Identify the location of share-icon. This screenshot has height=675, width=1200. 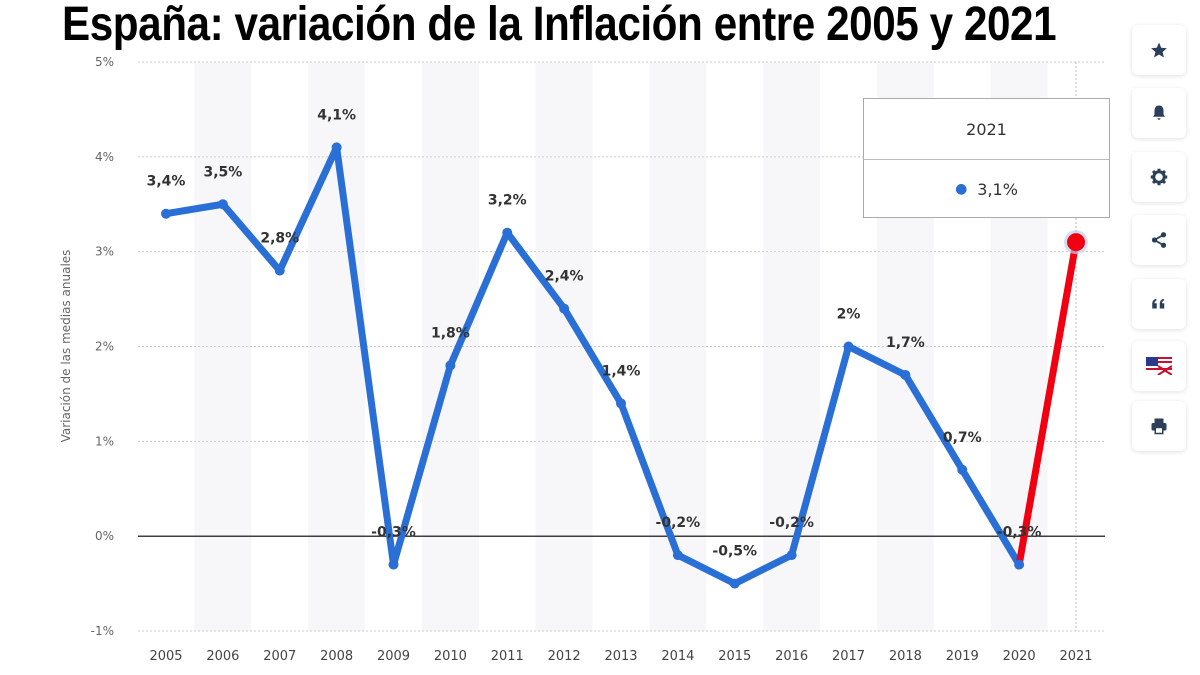
(1159, 240).